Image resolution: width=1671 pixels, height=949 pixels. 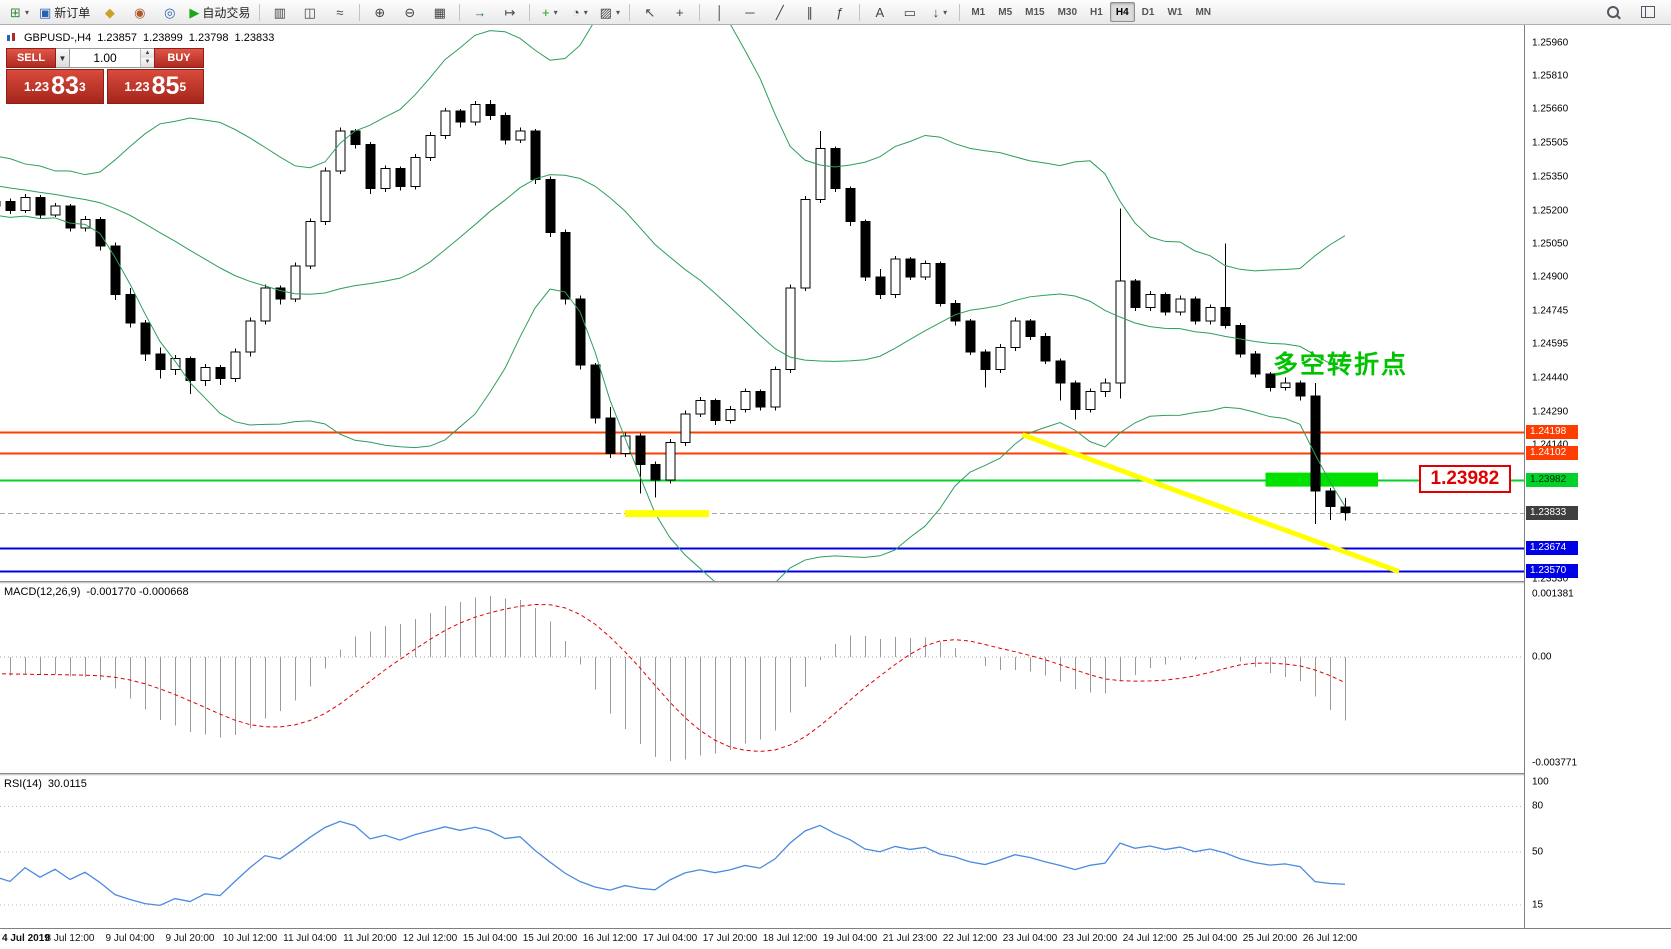 What do you see at coordinates (1341, 364) in the screenshot?
I see `annotation-text: 多空转折点` at bounding box center [1341, 364].